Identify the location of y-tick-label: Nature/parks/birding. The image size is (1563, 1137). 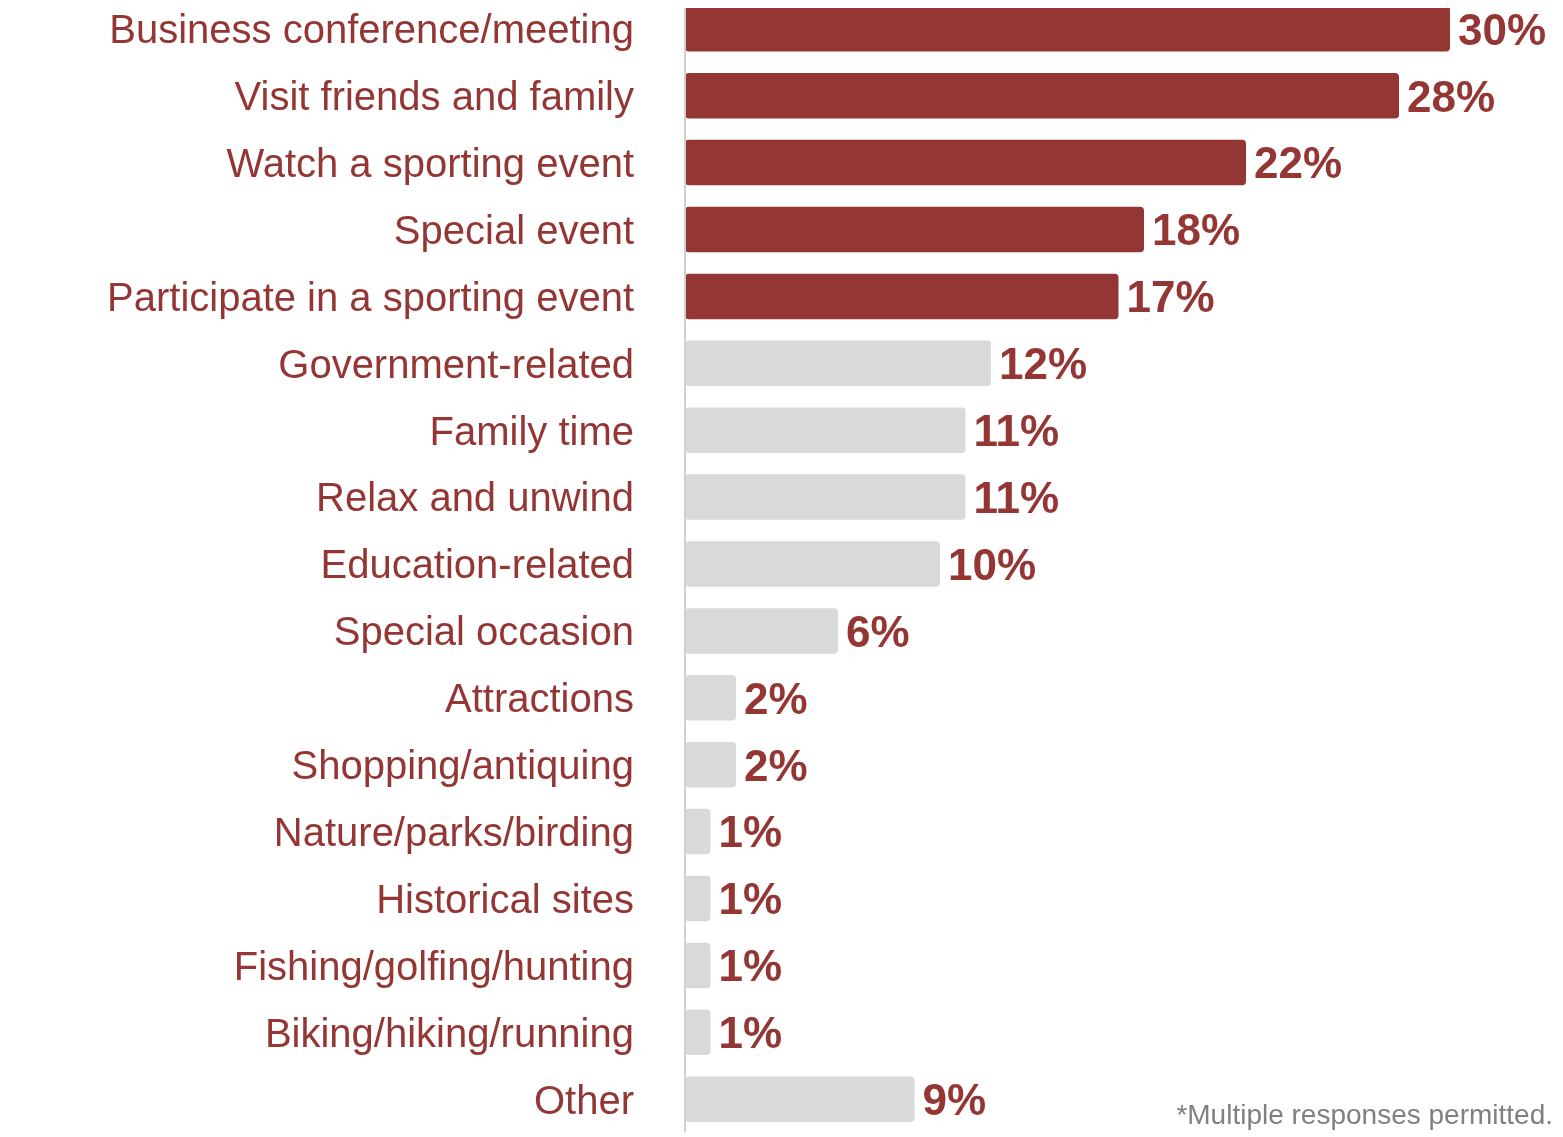
(453, 832).